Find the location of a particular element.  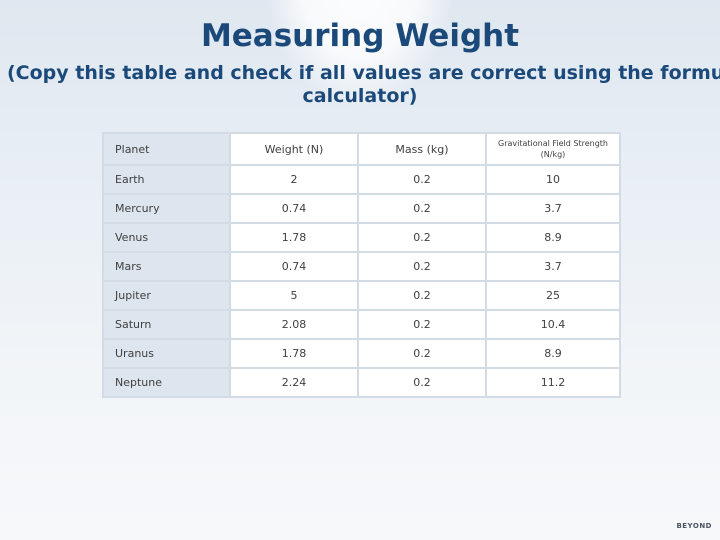

table-row: Mercury 0.74 0.2 3.7 is located at coordinates (361, 208).